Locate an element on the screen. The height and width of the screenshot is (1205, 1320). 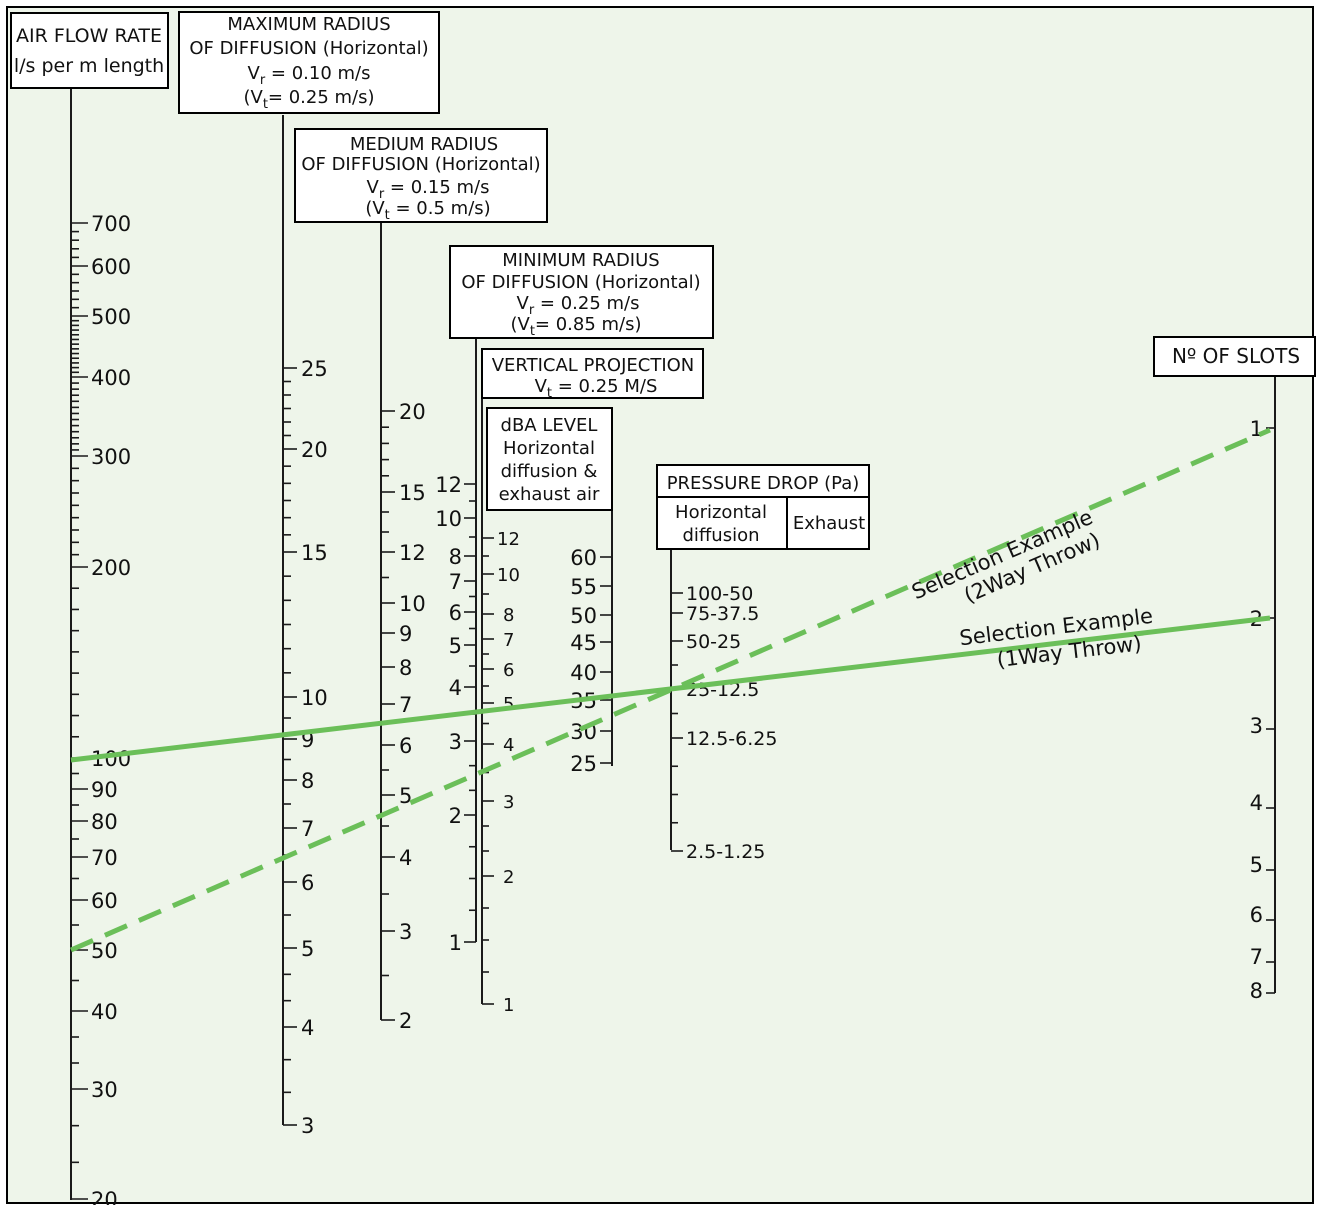
dba-scale: 60 55 50 45 40 35 30 25 is located at coordinates (591, 661).